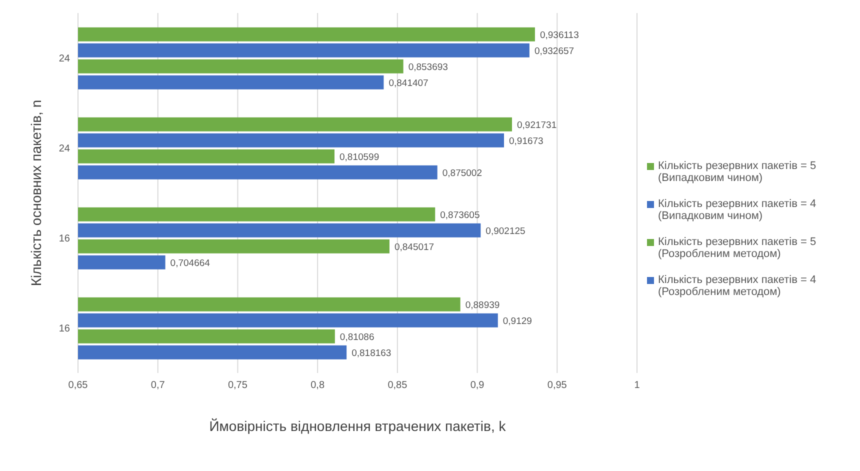 This screenshot has height=471, width=860. What do you see at coordinates (414, 247) in the screenshot?
I see `data-label: 0,845017` at bounding box center [414, 247].